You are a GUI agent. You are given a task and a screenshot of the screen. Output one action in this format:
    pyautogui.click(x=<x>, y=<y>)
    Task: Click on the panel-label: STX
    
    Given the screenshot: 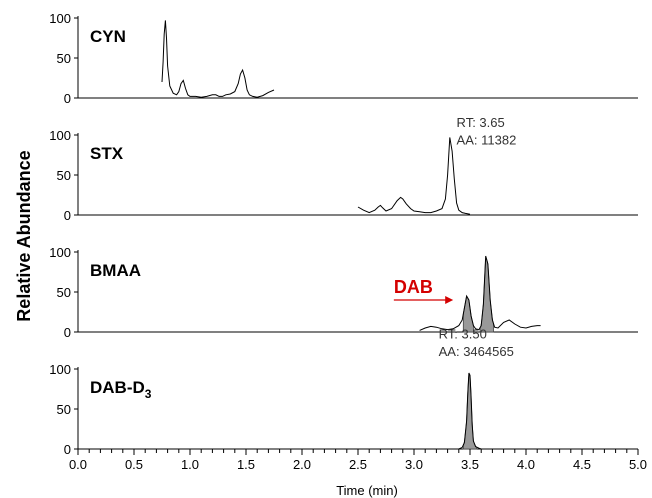 What is the action you would take?
    pyautogui.click(x=107, y=153)
    